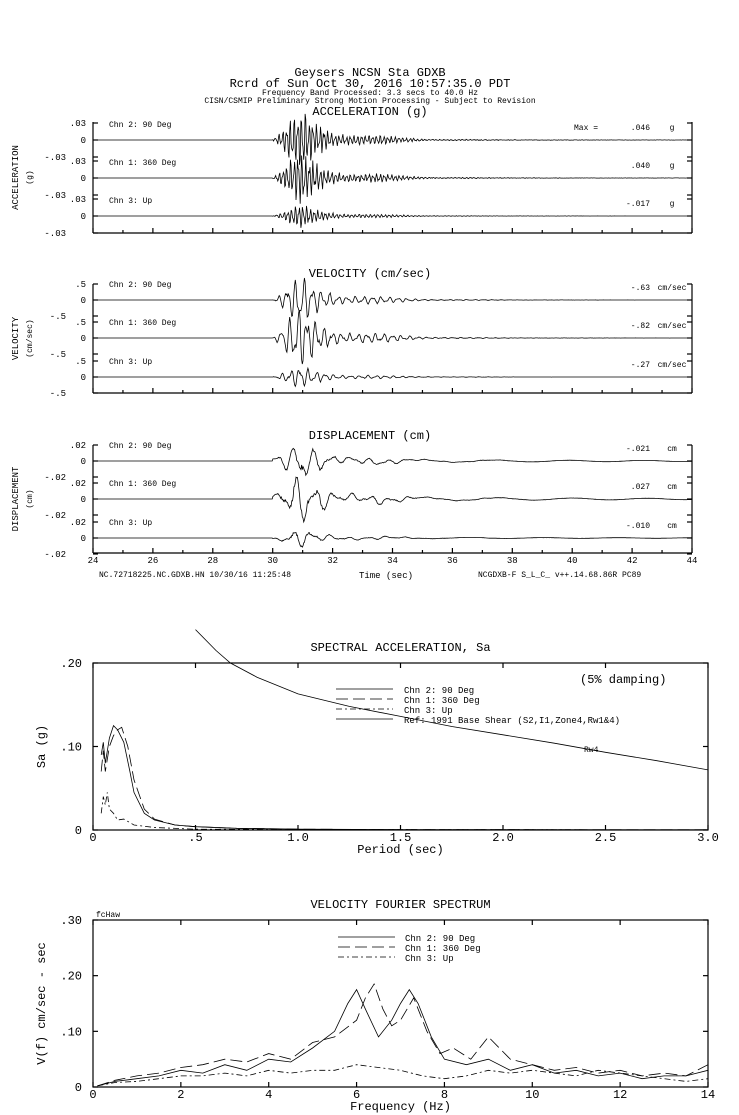  What do you see at coordinates (640, 128) in the screenshot?
I see `max-value: .046` at bounding box center [640, 128].